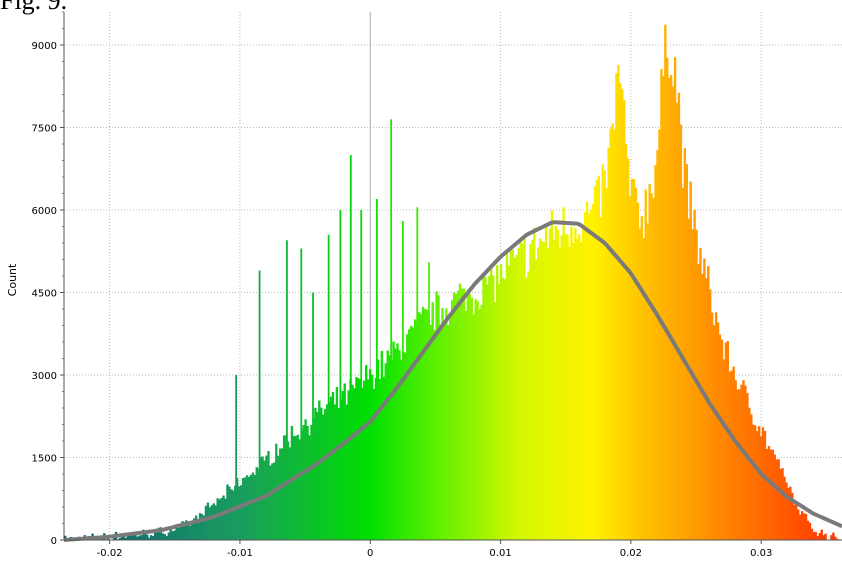  I want to click on y-axis-label: Count, so click(12, 279).